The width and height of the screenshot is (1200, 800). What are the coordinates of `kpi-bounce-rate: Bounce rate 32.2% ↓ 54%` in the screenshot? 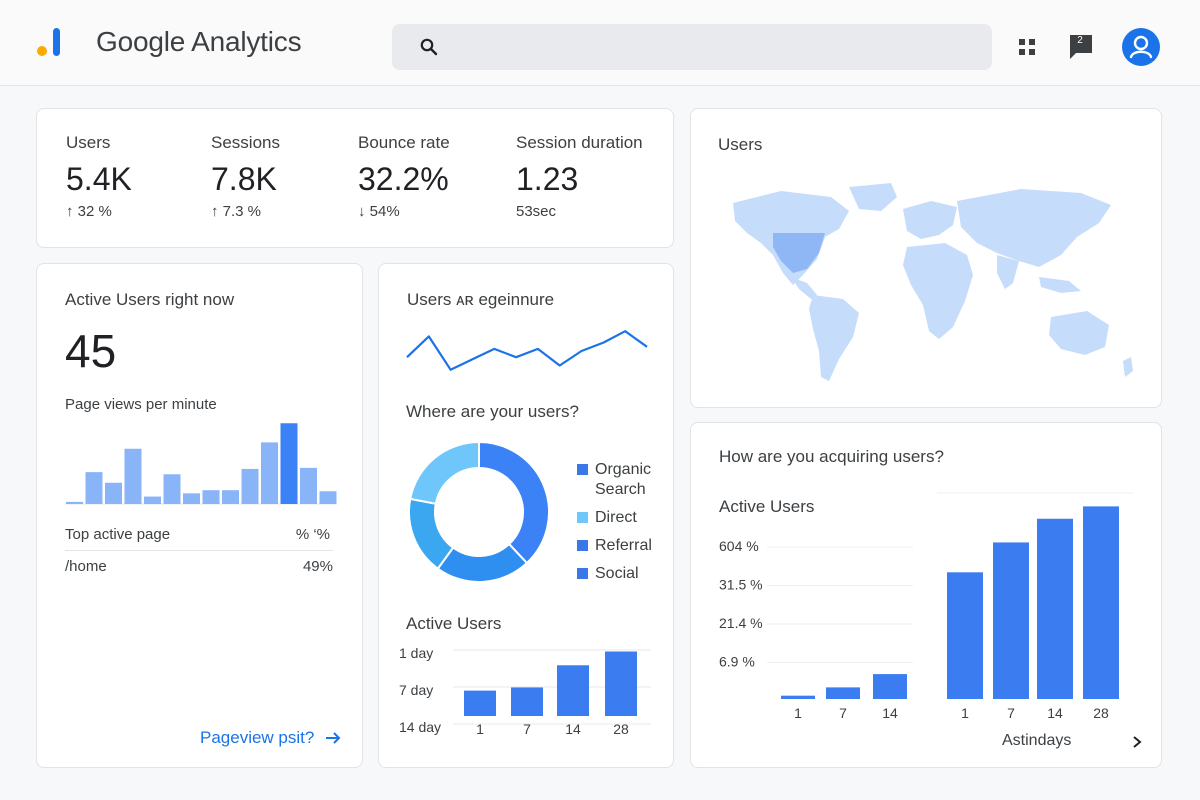 It's located at (433, 178).